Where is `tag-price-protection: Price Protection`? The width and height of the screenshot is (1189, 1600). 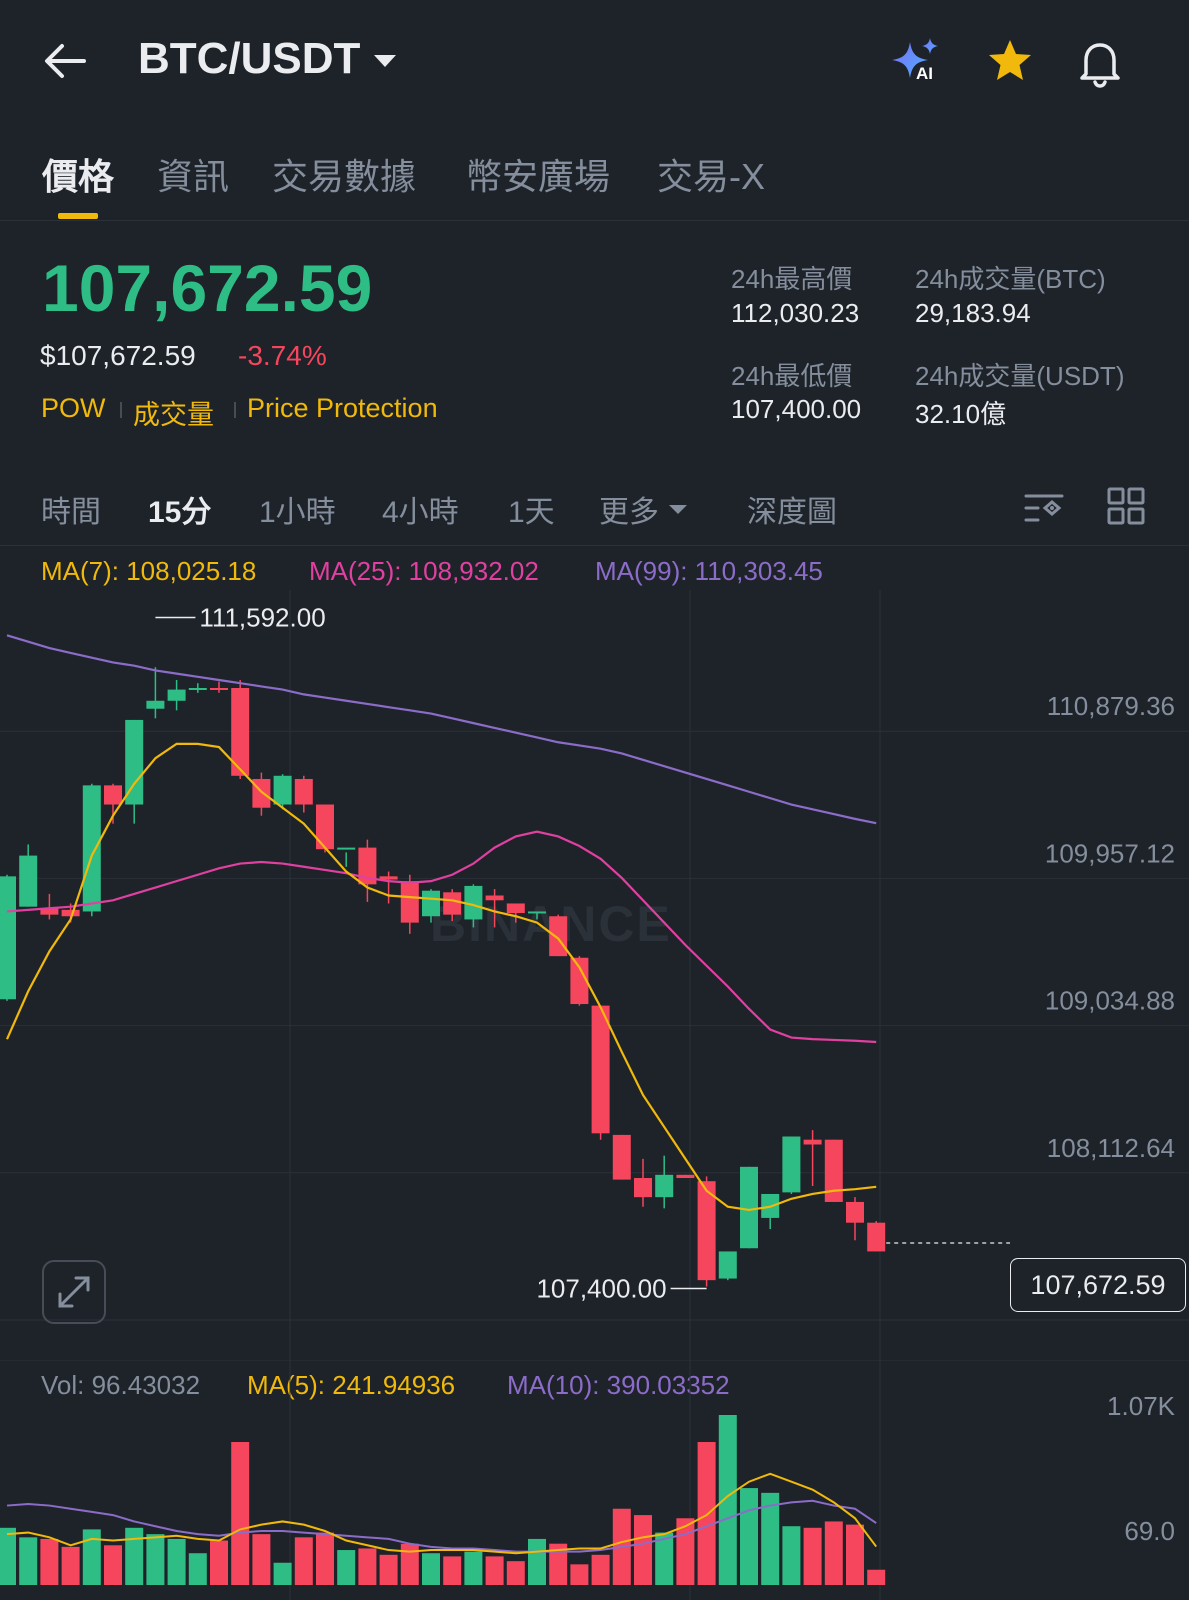 tag-price-protection: Price Protection is located at coordinates (342, 408).